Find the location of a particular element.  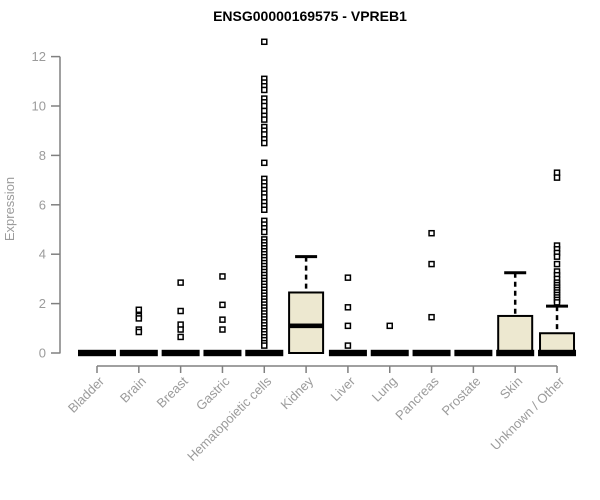

boxplot-skin is located at coordinates (515, 314).